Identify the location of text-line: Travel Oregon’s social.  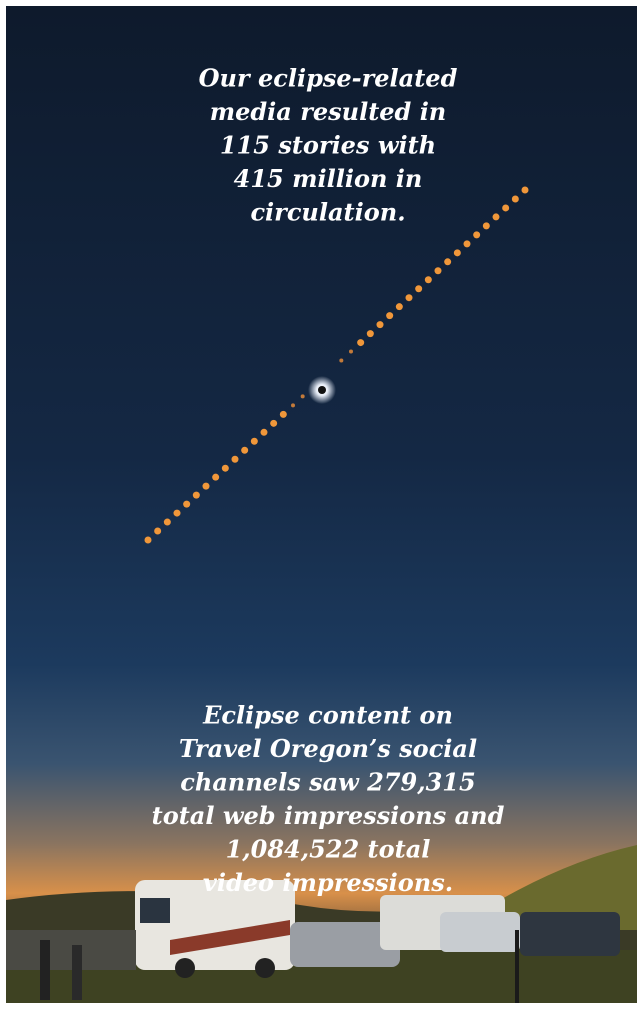
(328, 748).